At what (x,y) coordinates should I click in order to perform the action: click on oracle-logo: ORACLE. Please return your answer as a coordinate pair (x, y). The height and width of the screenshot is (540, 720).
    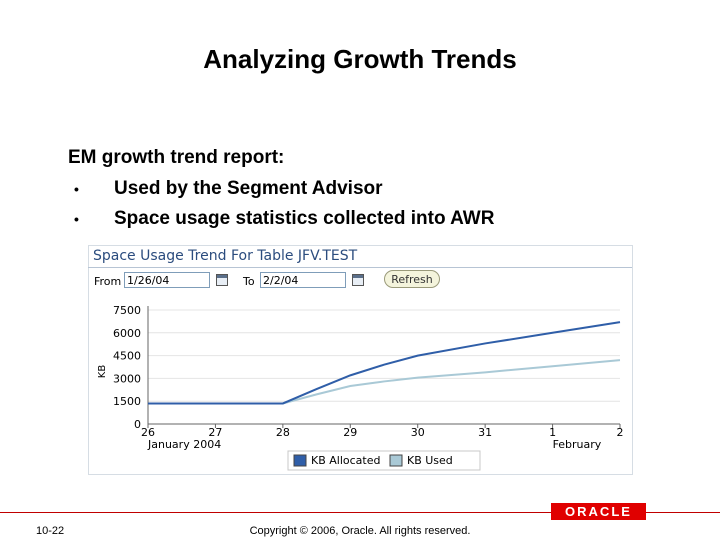
    Looking at the image, I should click on (598, 511).